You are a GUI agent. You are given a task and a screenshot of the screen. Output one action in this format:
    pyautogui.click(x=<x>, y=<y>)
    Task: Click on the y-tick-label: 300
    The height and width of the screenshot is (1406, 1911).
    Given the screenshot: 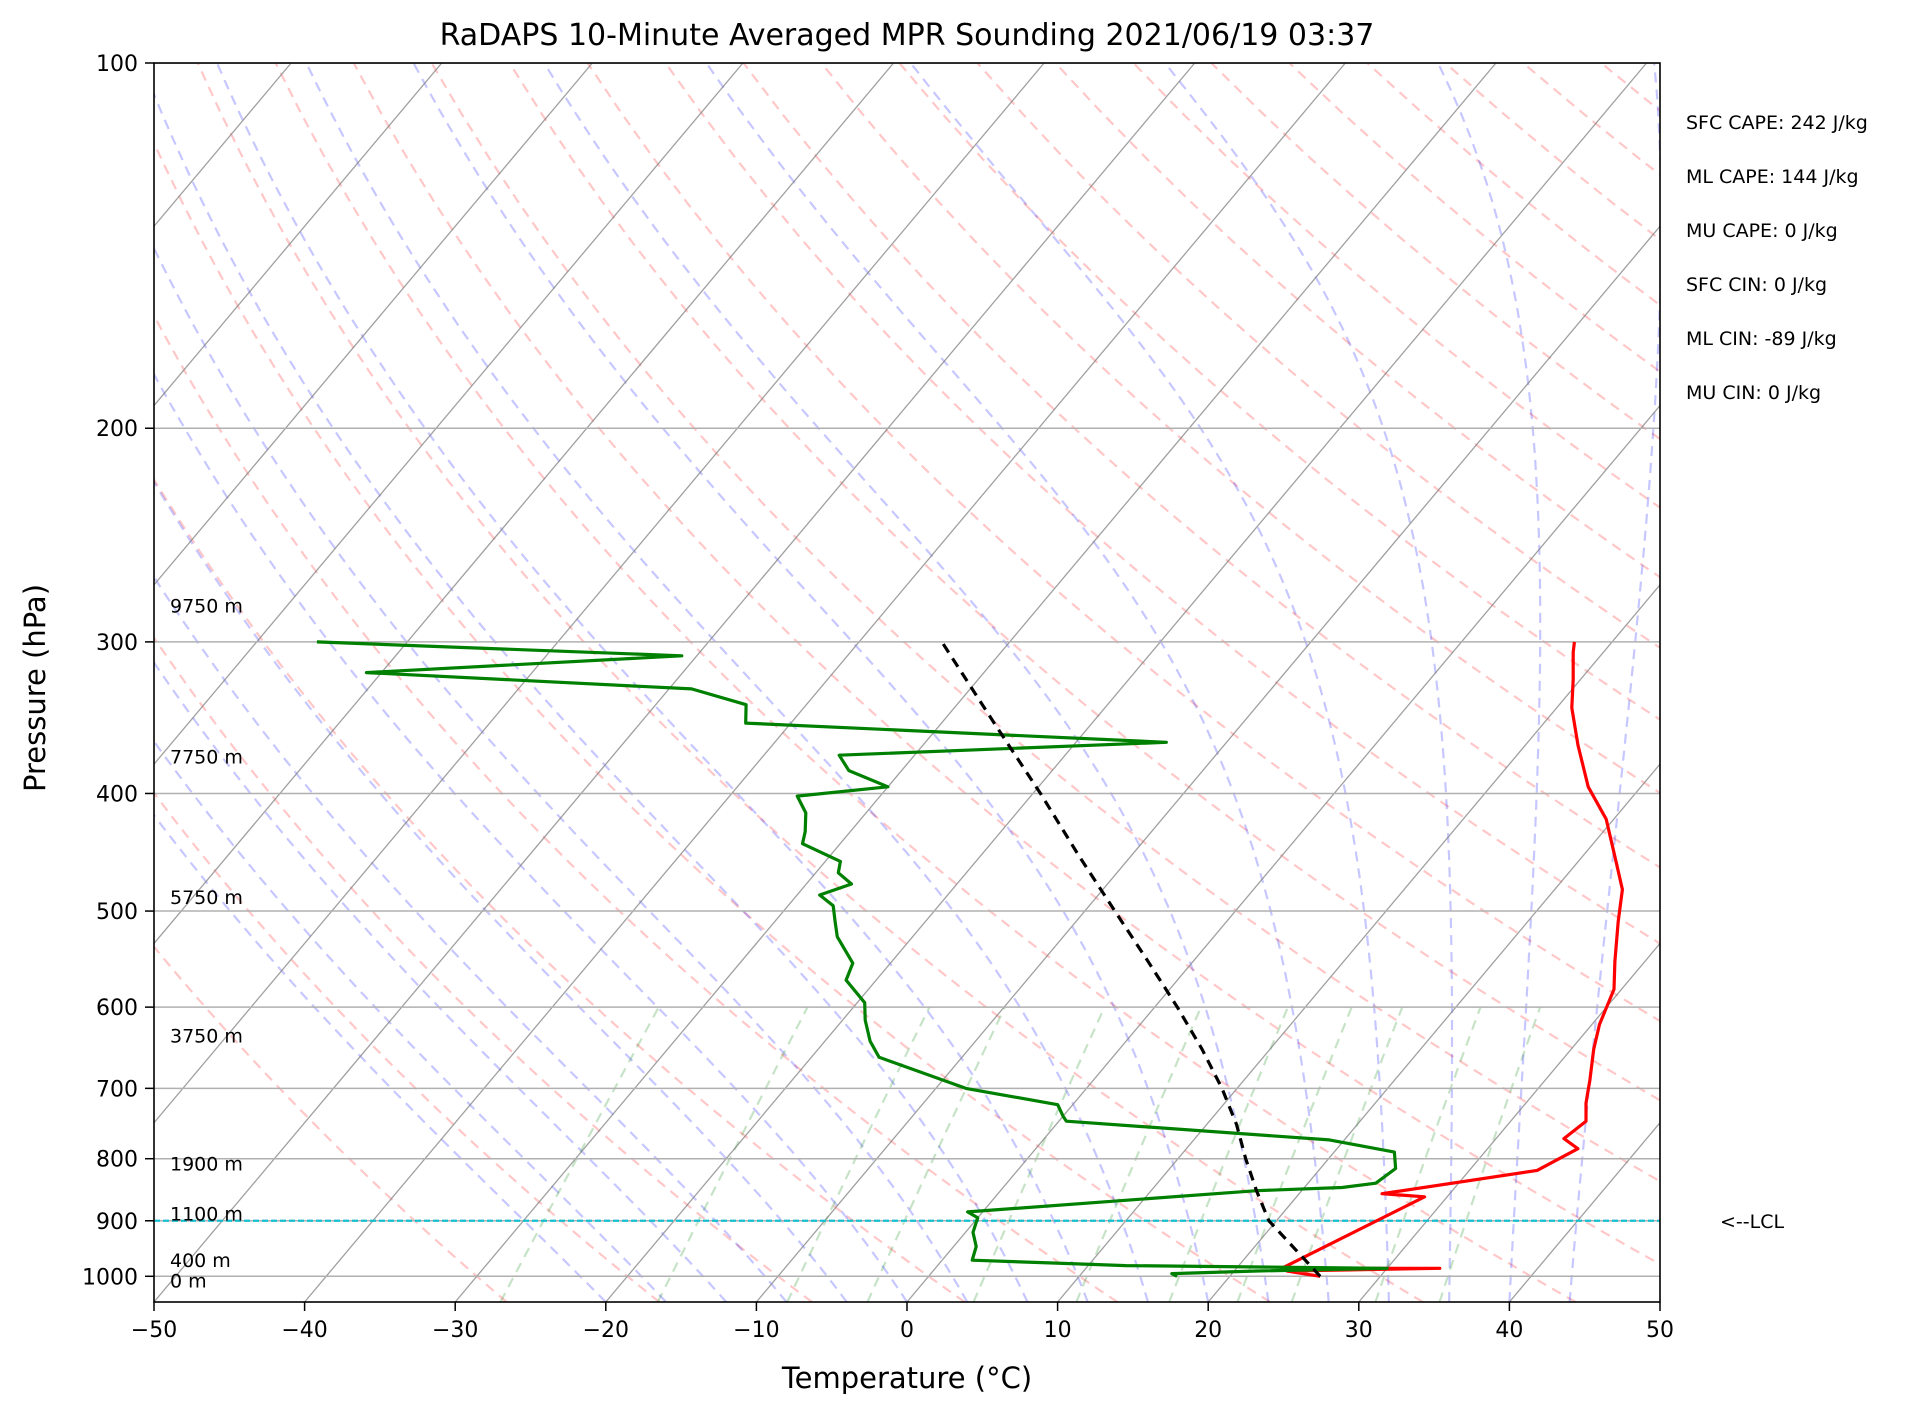 What is the action you would take?
    pyautogui.click(x=117, y=643)
    